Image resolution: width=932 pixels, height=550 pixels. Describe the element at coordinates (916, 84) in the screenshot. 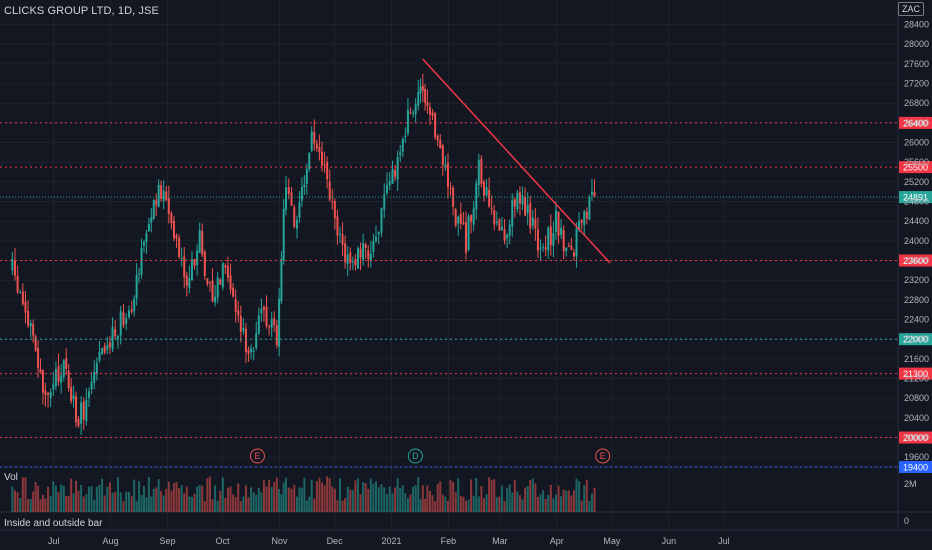

I see `y-tick-label: 27200` at that location.